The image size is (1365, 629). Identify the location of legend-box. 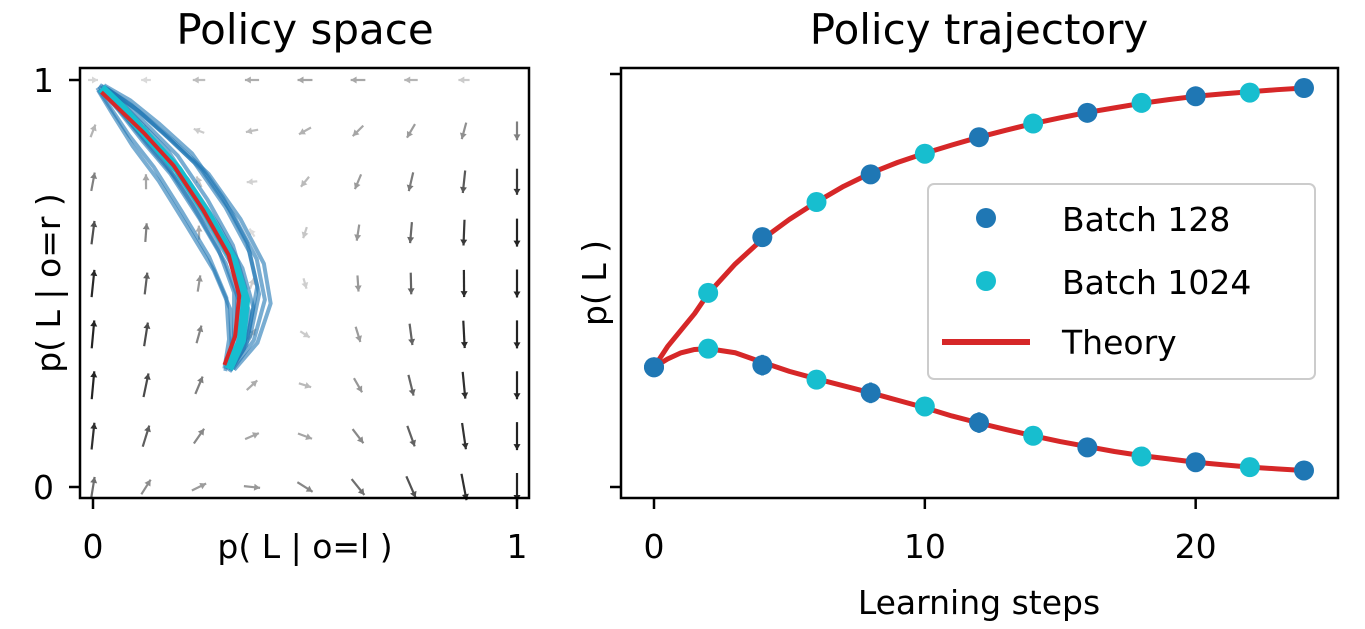
(1121, 281).